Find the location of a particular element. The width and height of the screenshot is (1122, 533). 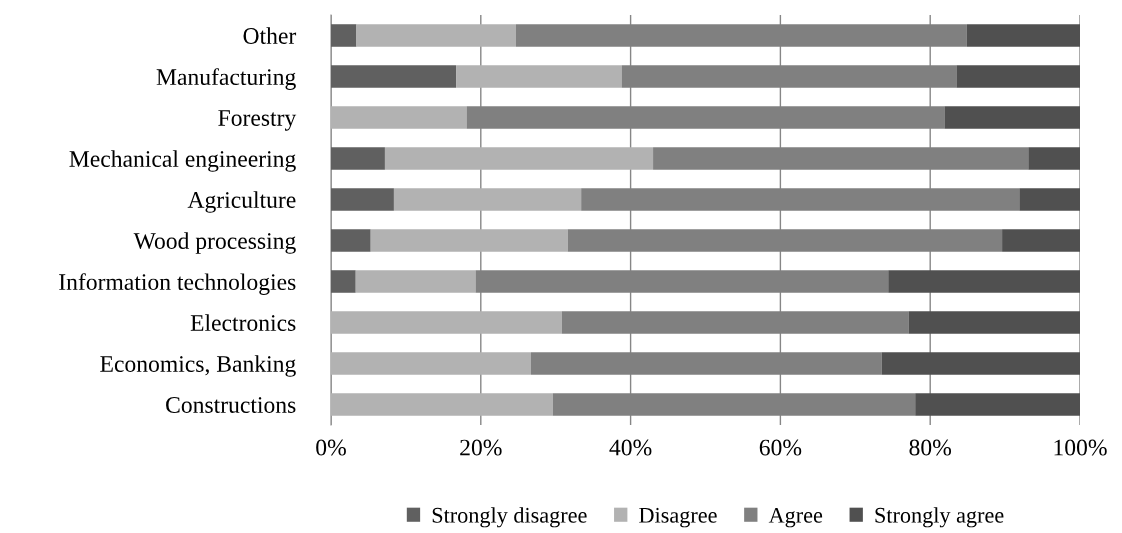

y-tick-label: Electronics is located at coordinates (243, 322).